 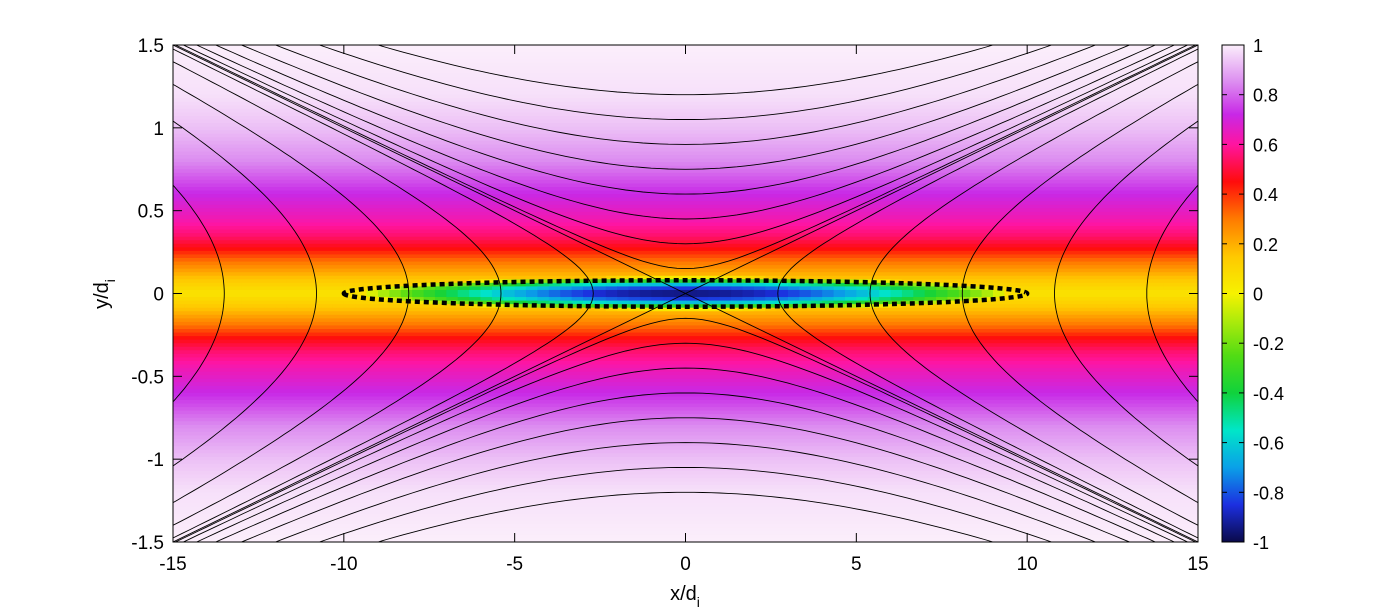 I want to click on y-tick-label: 0, so click(x=158, y=295).